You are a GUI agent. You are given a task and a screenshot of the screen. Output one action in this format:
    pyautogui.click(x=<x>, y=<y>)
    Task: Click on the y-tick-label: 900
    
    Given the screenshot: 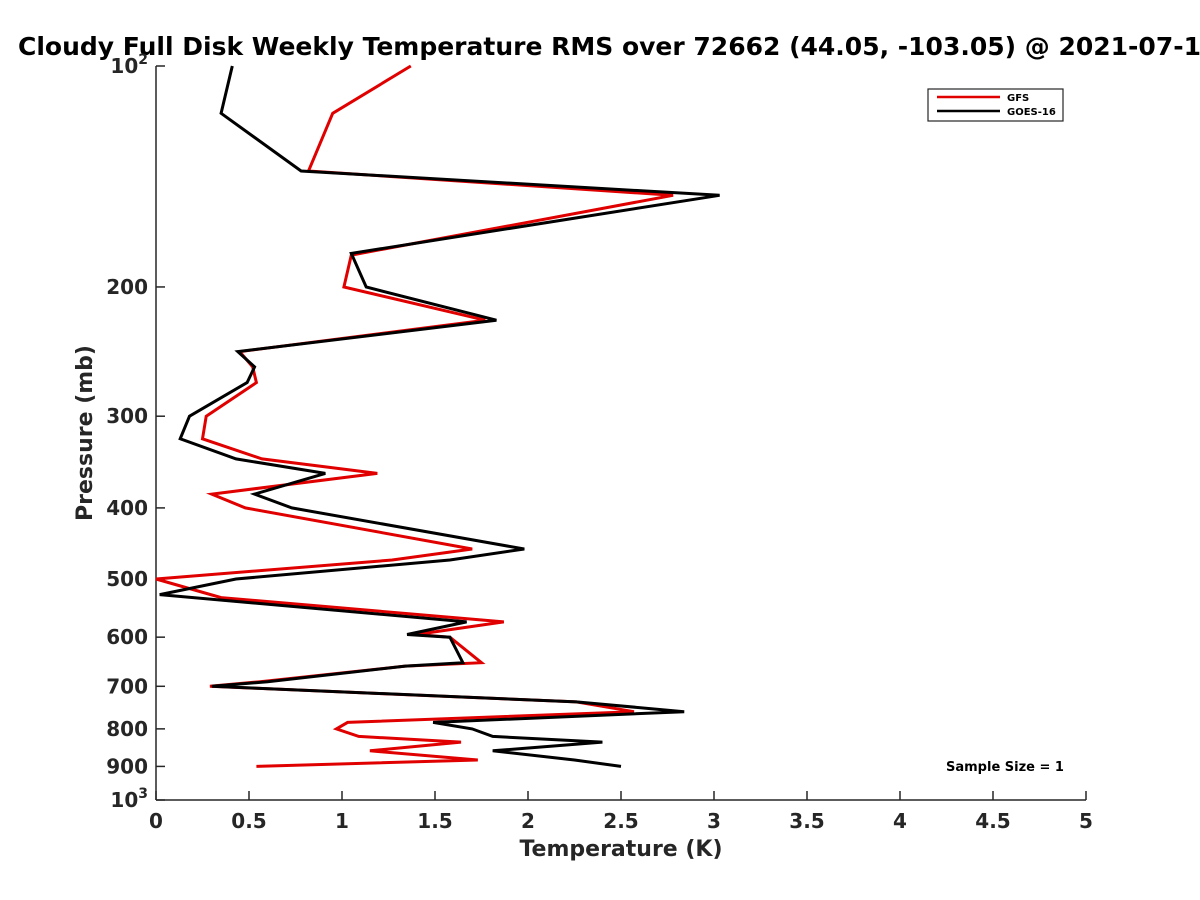 What is the action you would take?
    pyautogui.click(x=127, y=766)
    